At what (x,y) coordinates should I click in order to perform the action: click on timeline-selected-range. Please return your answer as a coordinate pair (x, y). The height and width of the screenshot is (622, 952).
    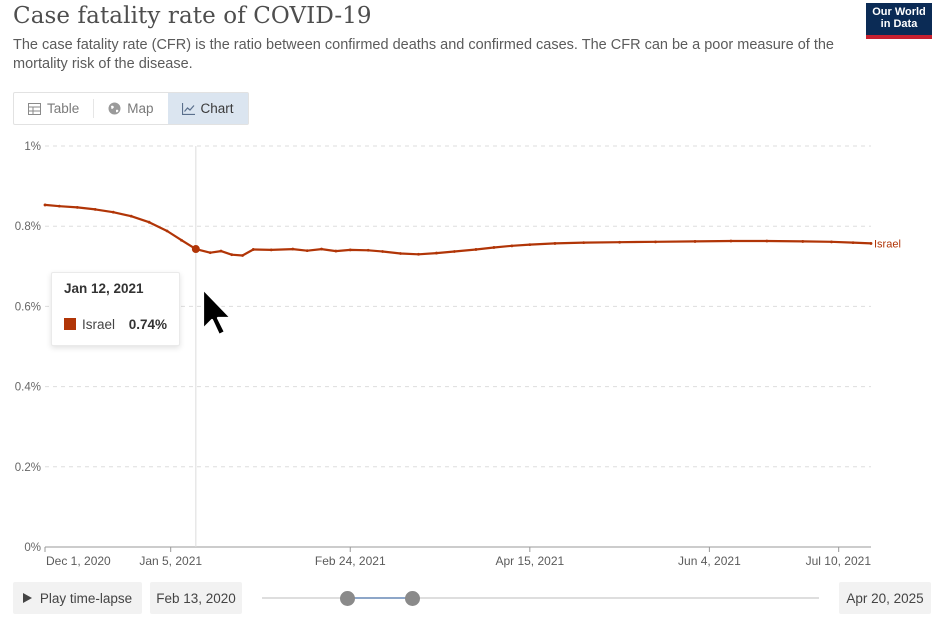
    Looking at the image, I should click on (380, 598).